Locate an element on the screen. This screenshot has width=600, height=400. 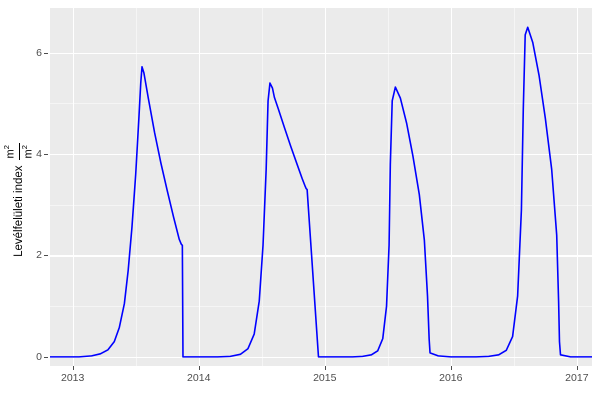
y-axis-tick-label: 0 is located at coordinates (39, 356).